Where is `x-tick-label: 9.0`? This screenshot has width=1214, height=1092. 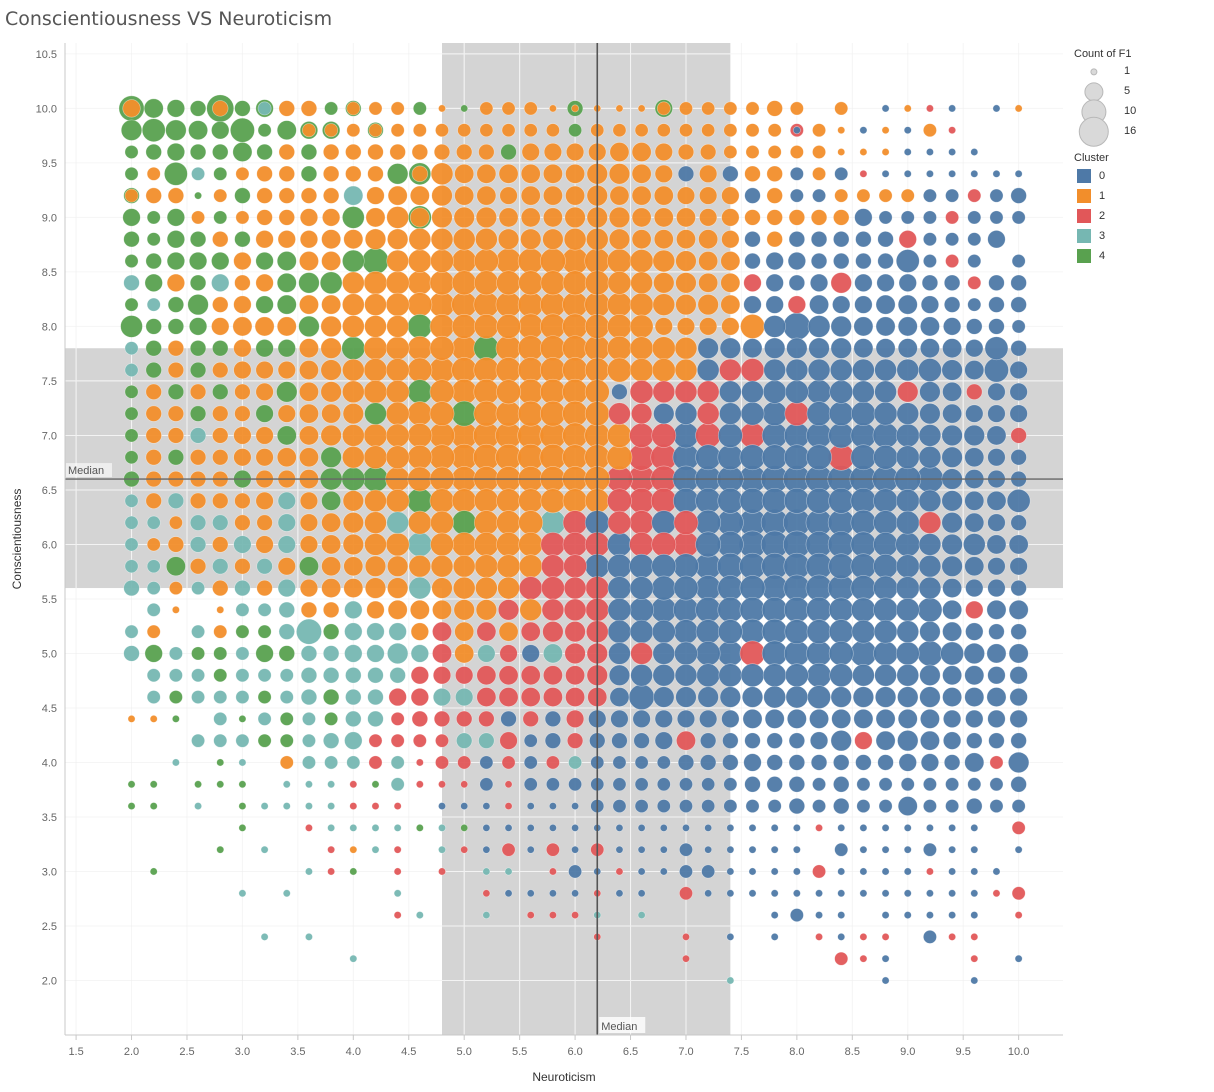
x-tick-label: 9.0 is located at coordinates (907, 1052).